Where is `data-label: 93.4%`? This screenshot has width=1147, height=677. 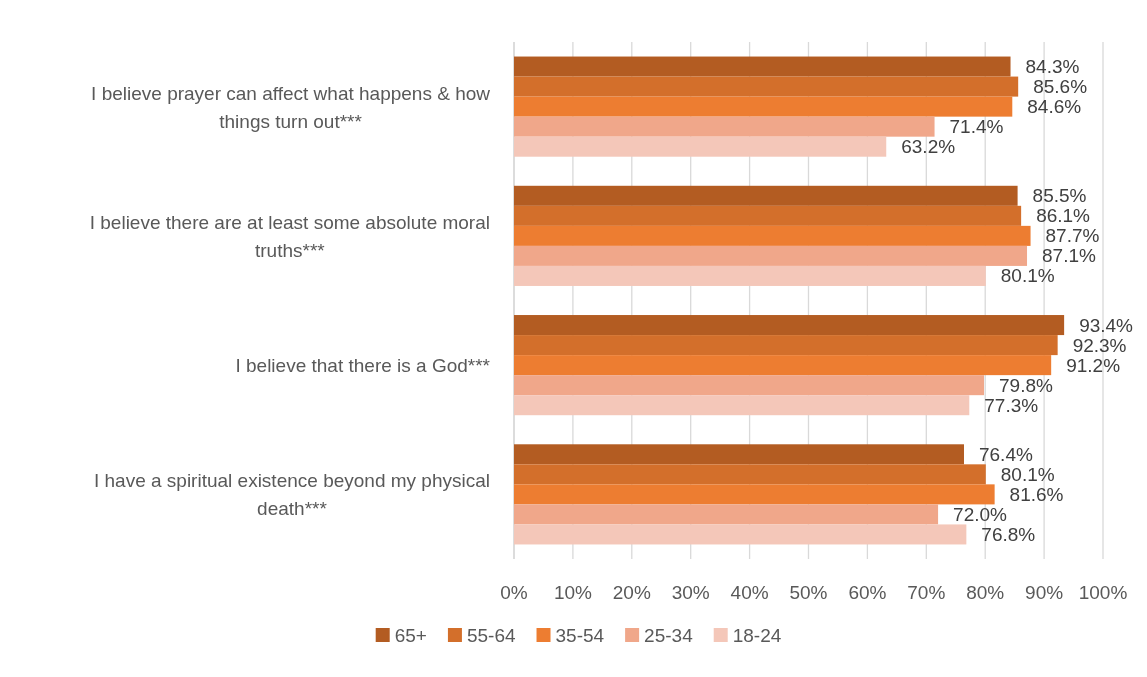 data-label: 93.4% is located at coordinates (1106, 325).